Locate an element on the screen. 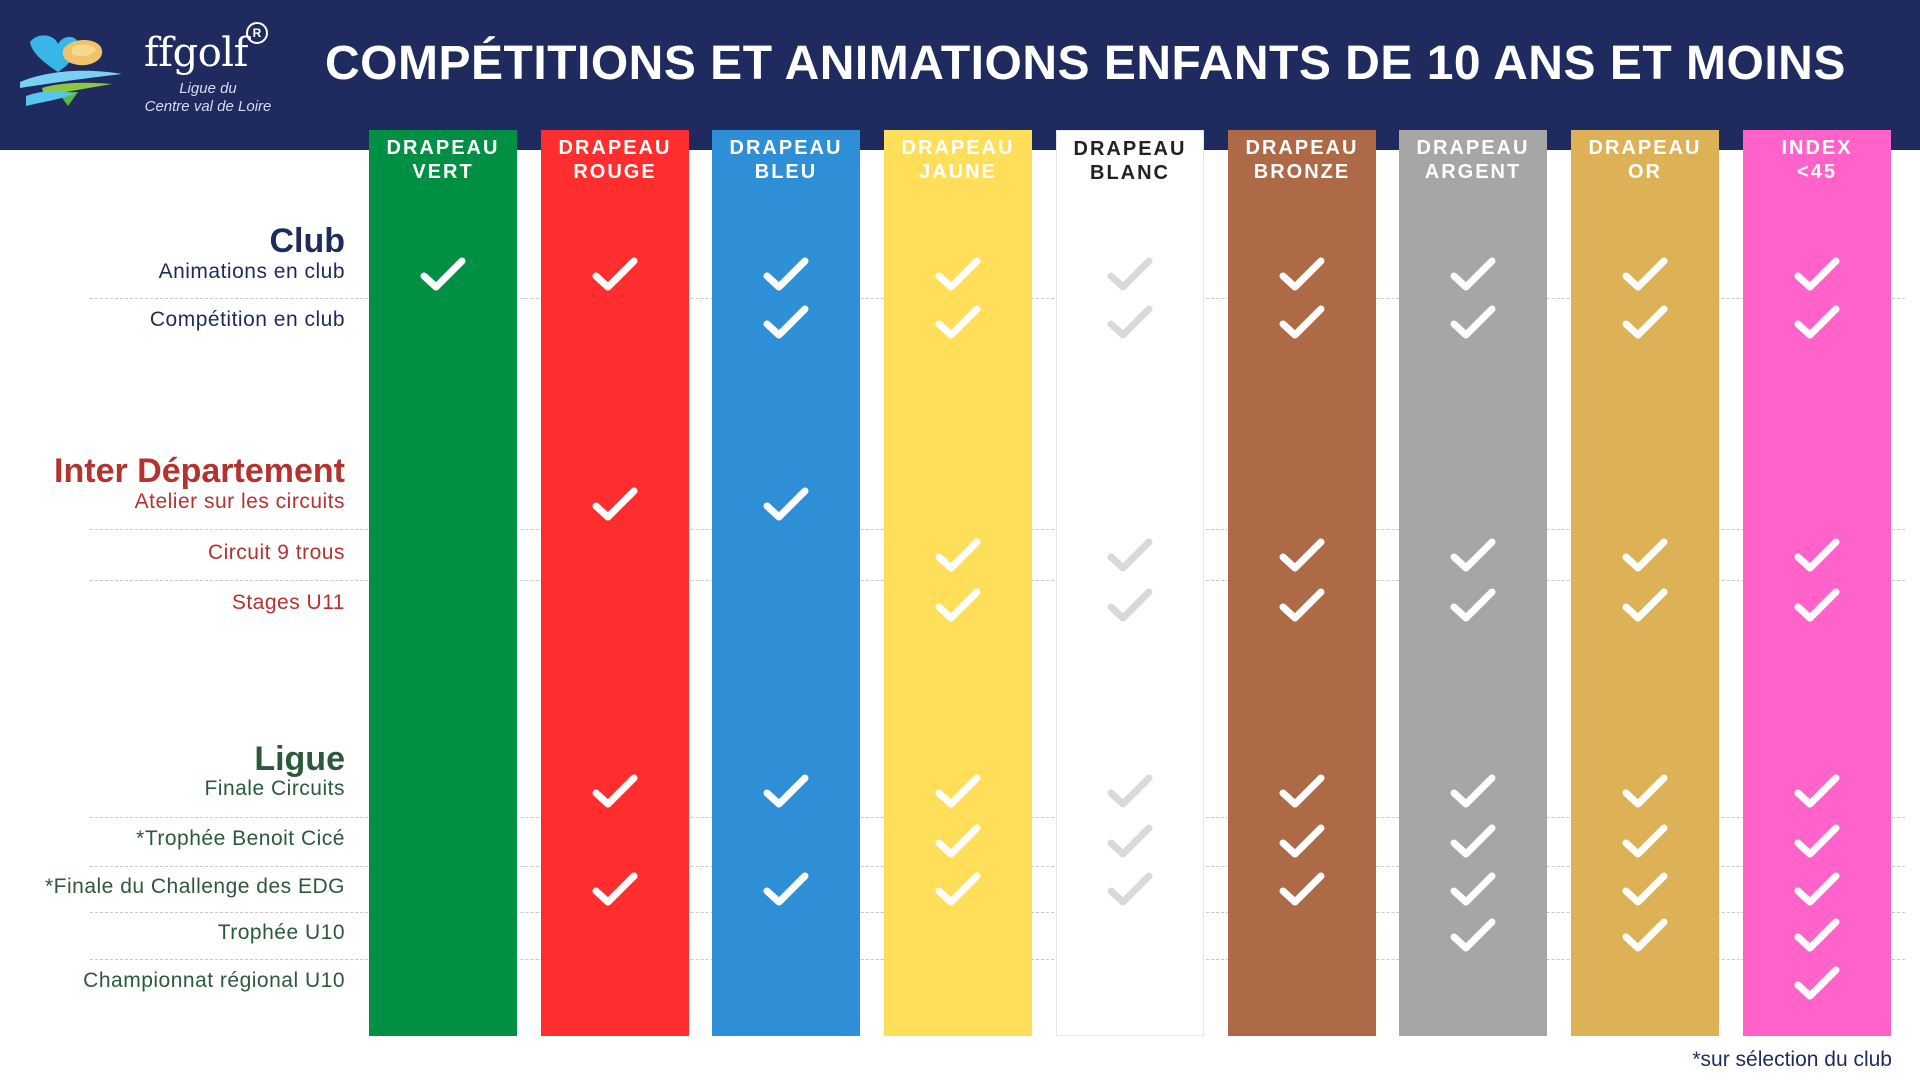 The image size is (1920, 1080). column-header-line-2: BLEU is located at coordinates (786, 172).